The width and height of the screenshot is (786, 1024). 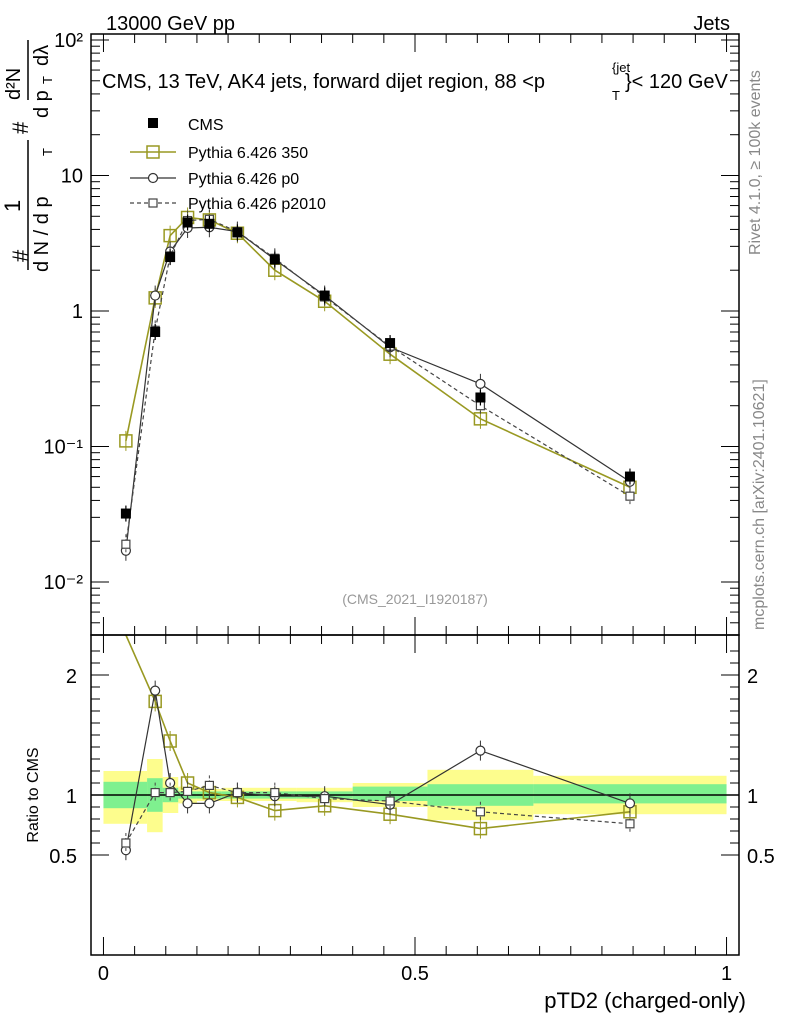 What do you see at coordinates (42, 234) in the screenshot?
I see `y-label-den: d N / d p` at bounding box center [42, 234].